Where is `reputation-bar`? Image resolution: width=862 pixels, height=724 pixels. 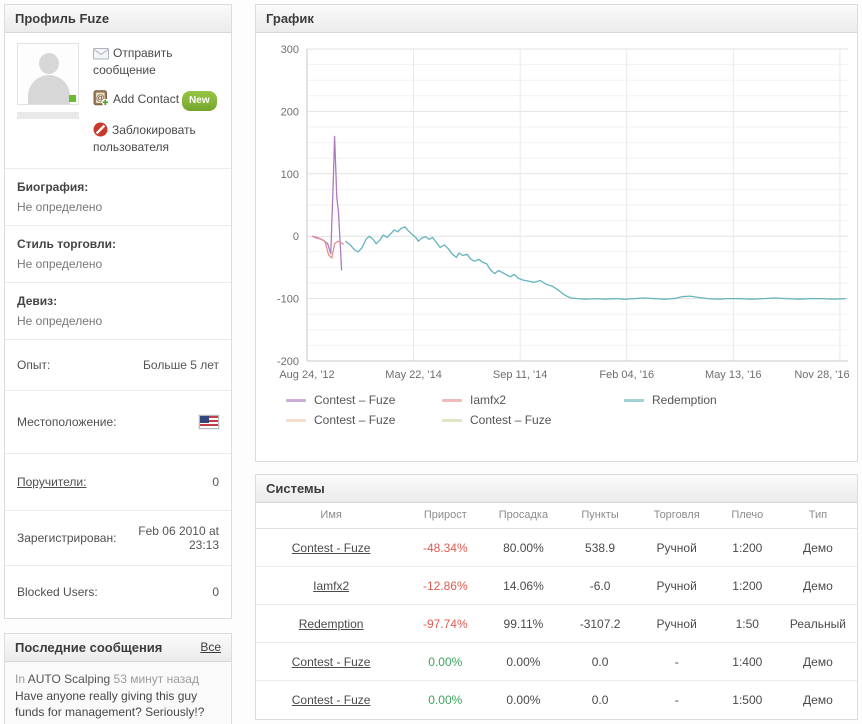 reputation-bar is located at coordinates (48, 115).